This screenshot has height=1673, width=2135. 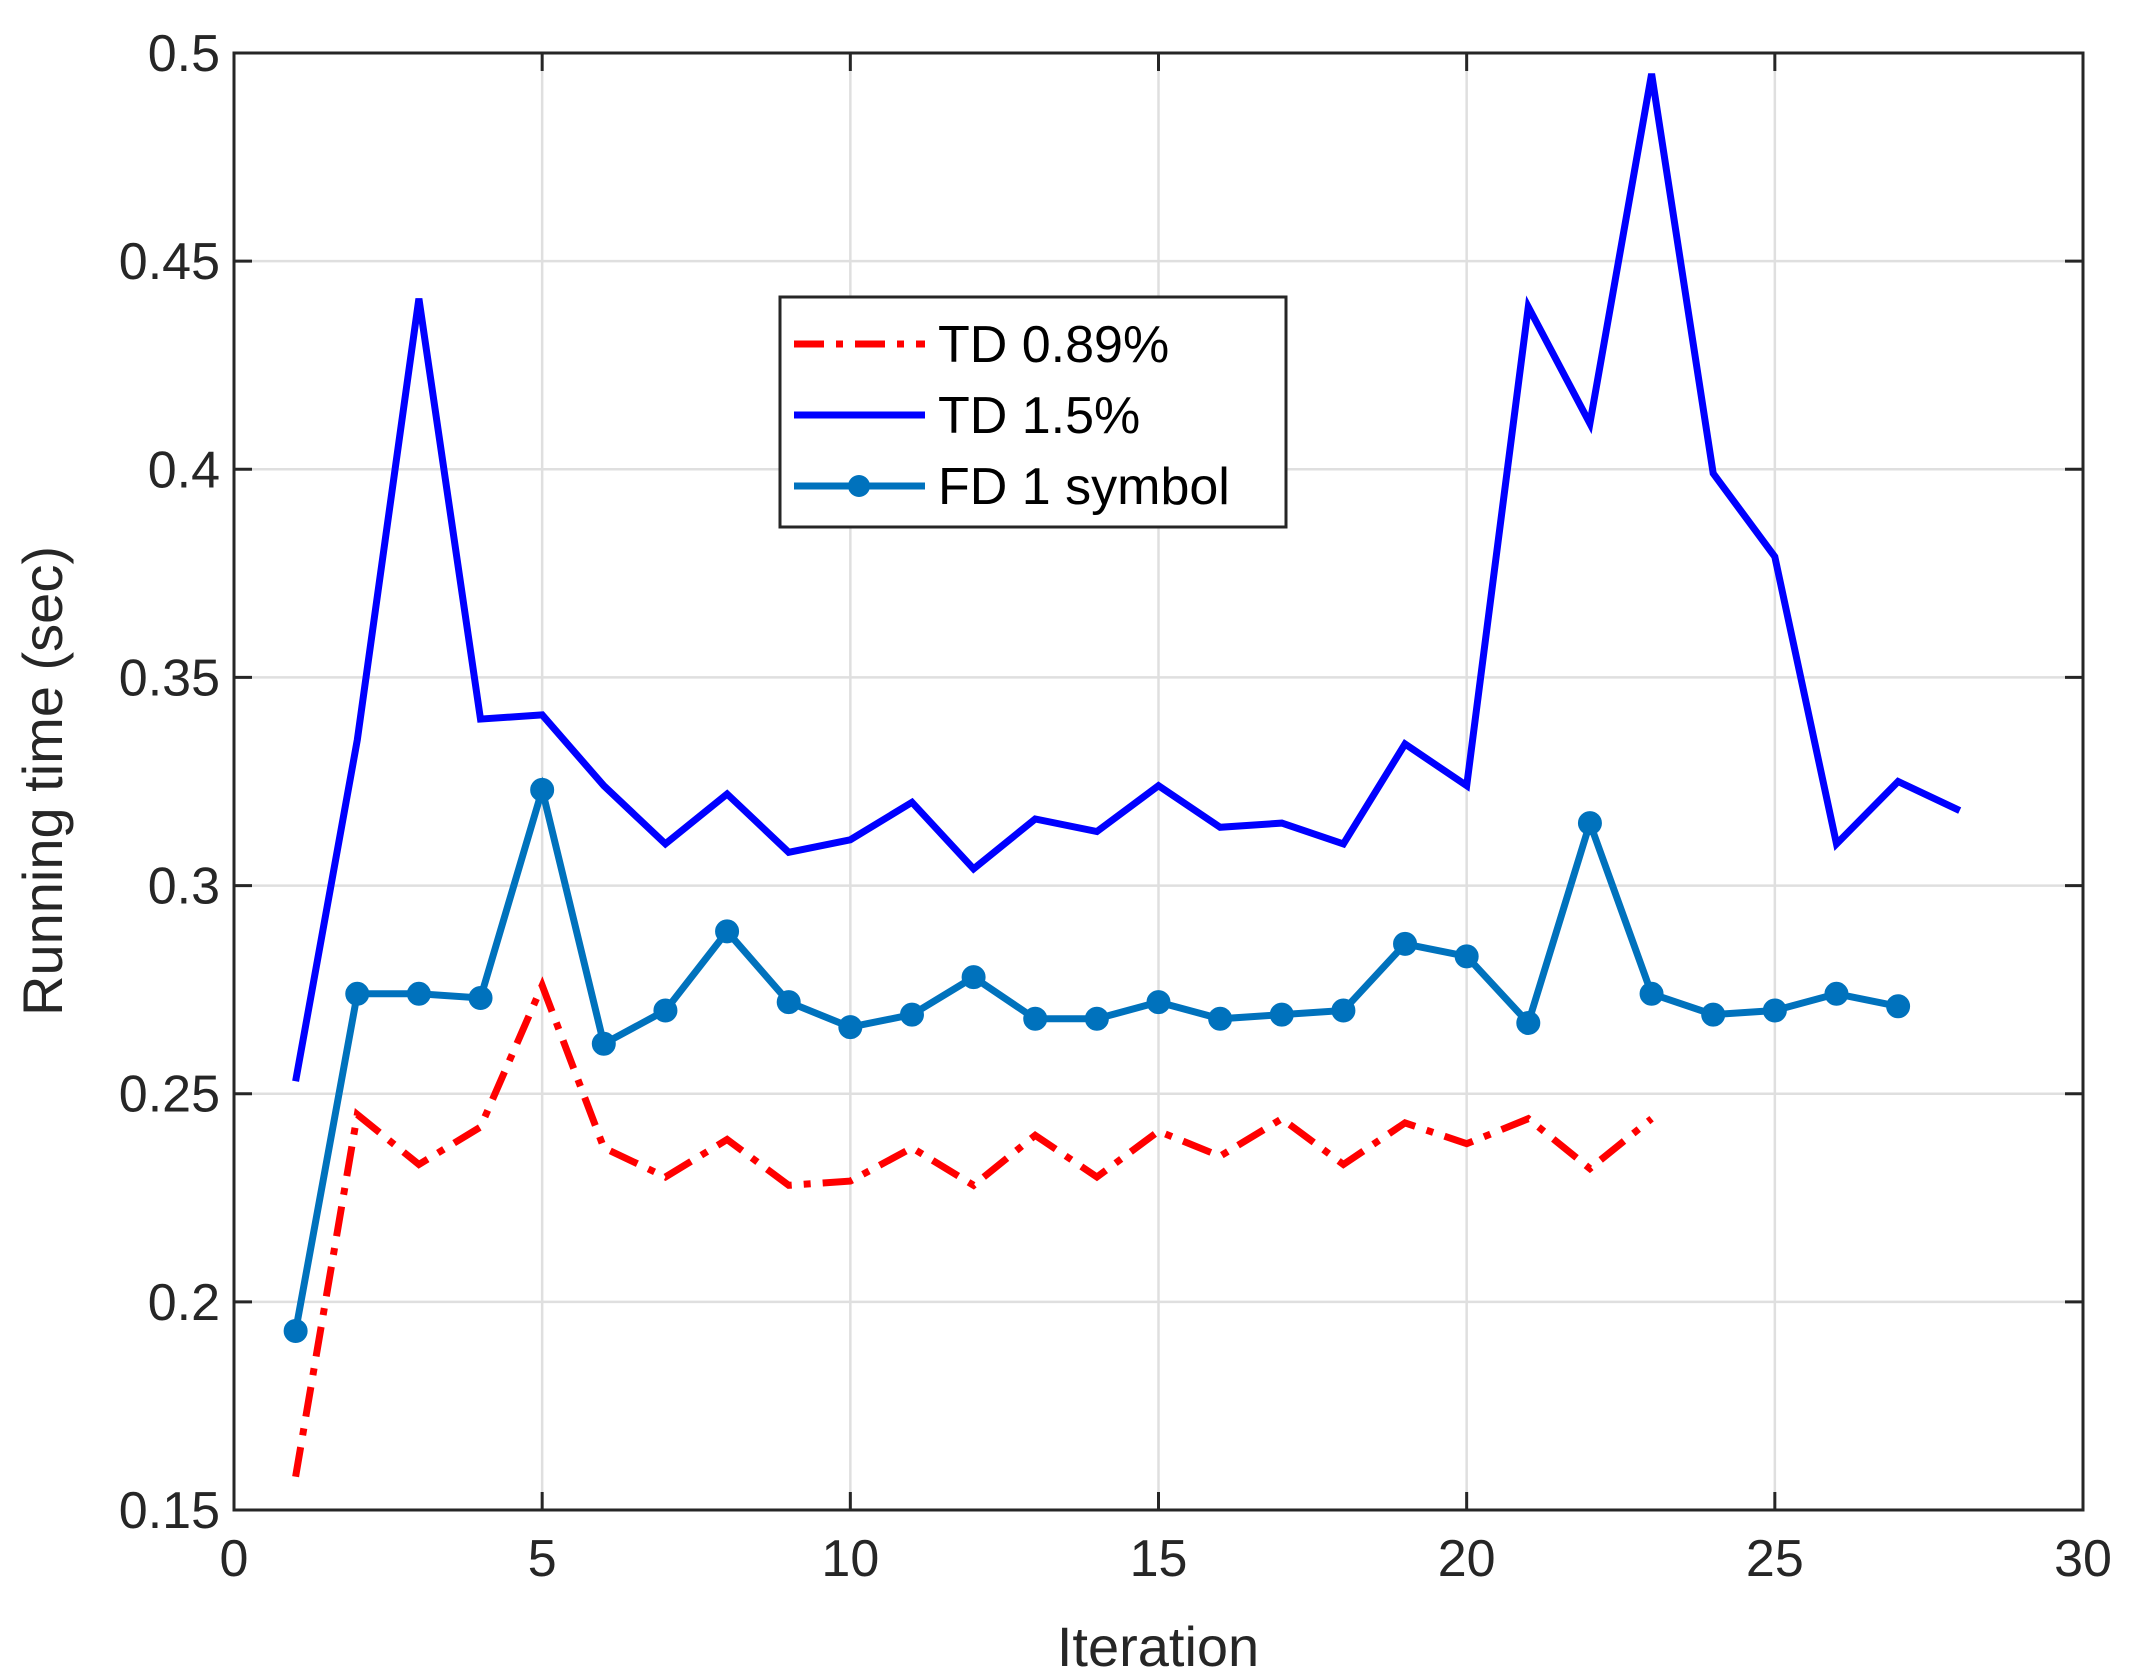 What do you see at coordinates (542, 1559) in the screenshot?
I see `x-tick-label: 5` at bounding box center [542, 1559].